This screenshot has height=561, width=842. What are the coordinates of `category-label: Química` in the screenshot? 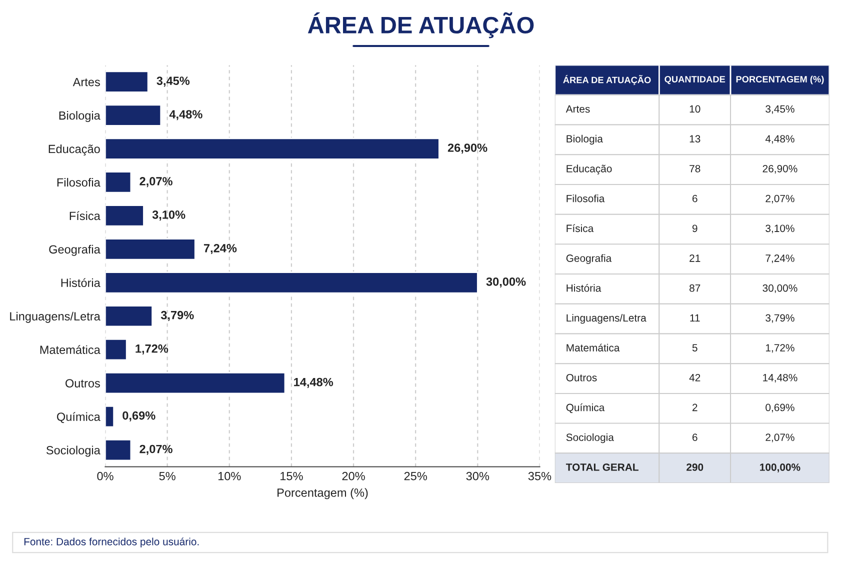 It's located at (585, 408).